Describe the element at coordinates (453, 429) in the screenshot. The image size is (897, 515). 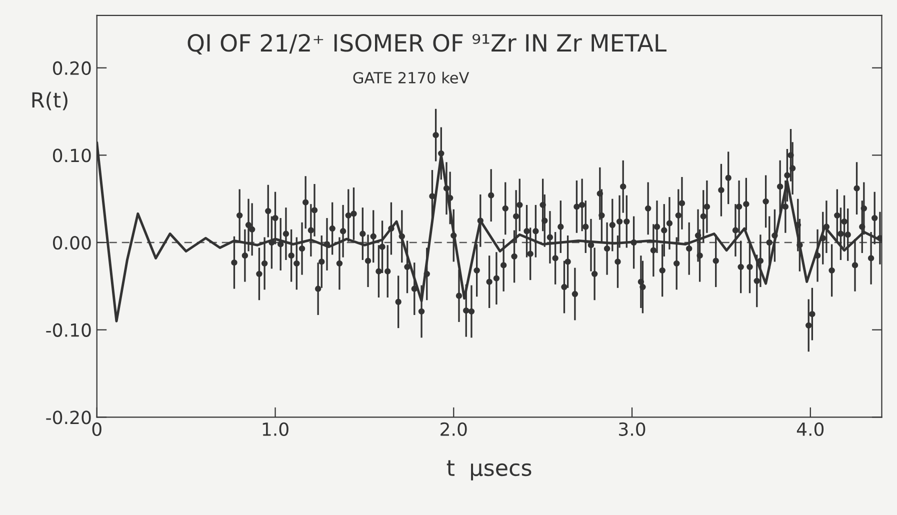
I see `x-tick-label: 2.0` at that location.